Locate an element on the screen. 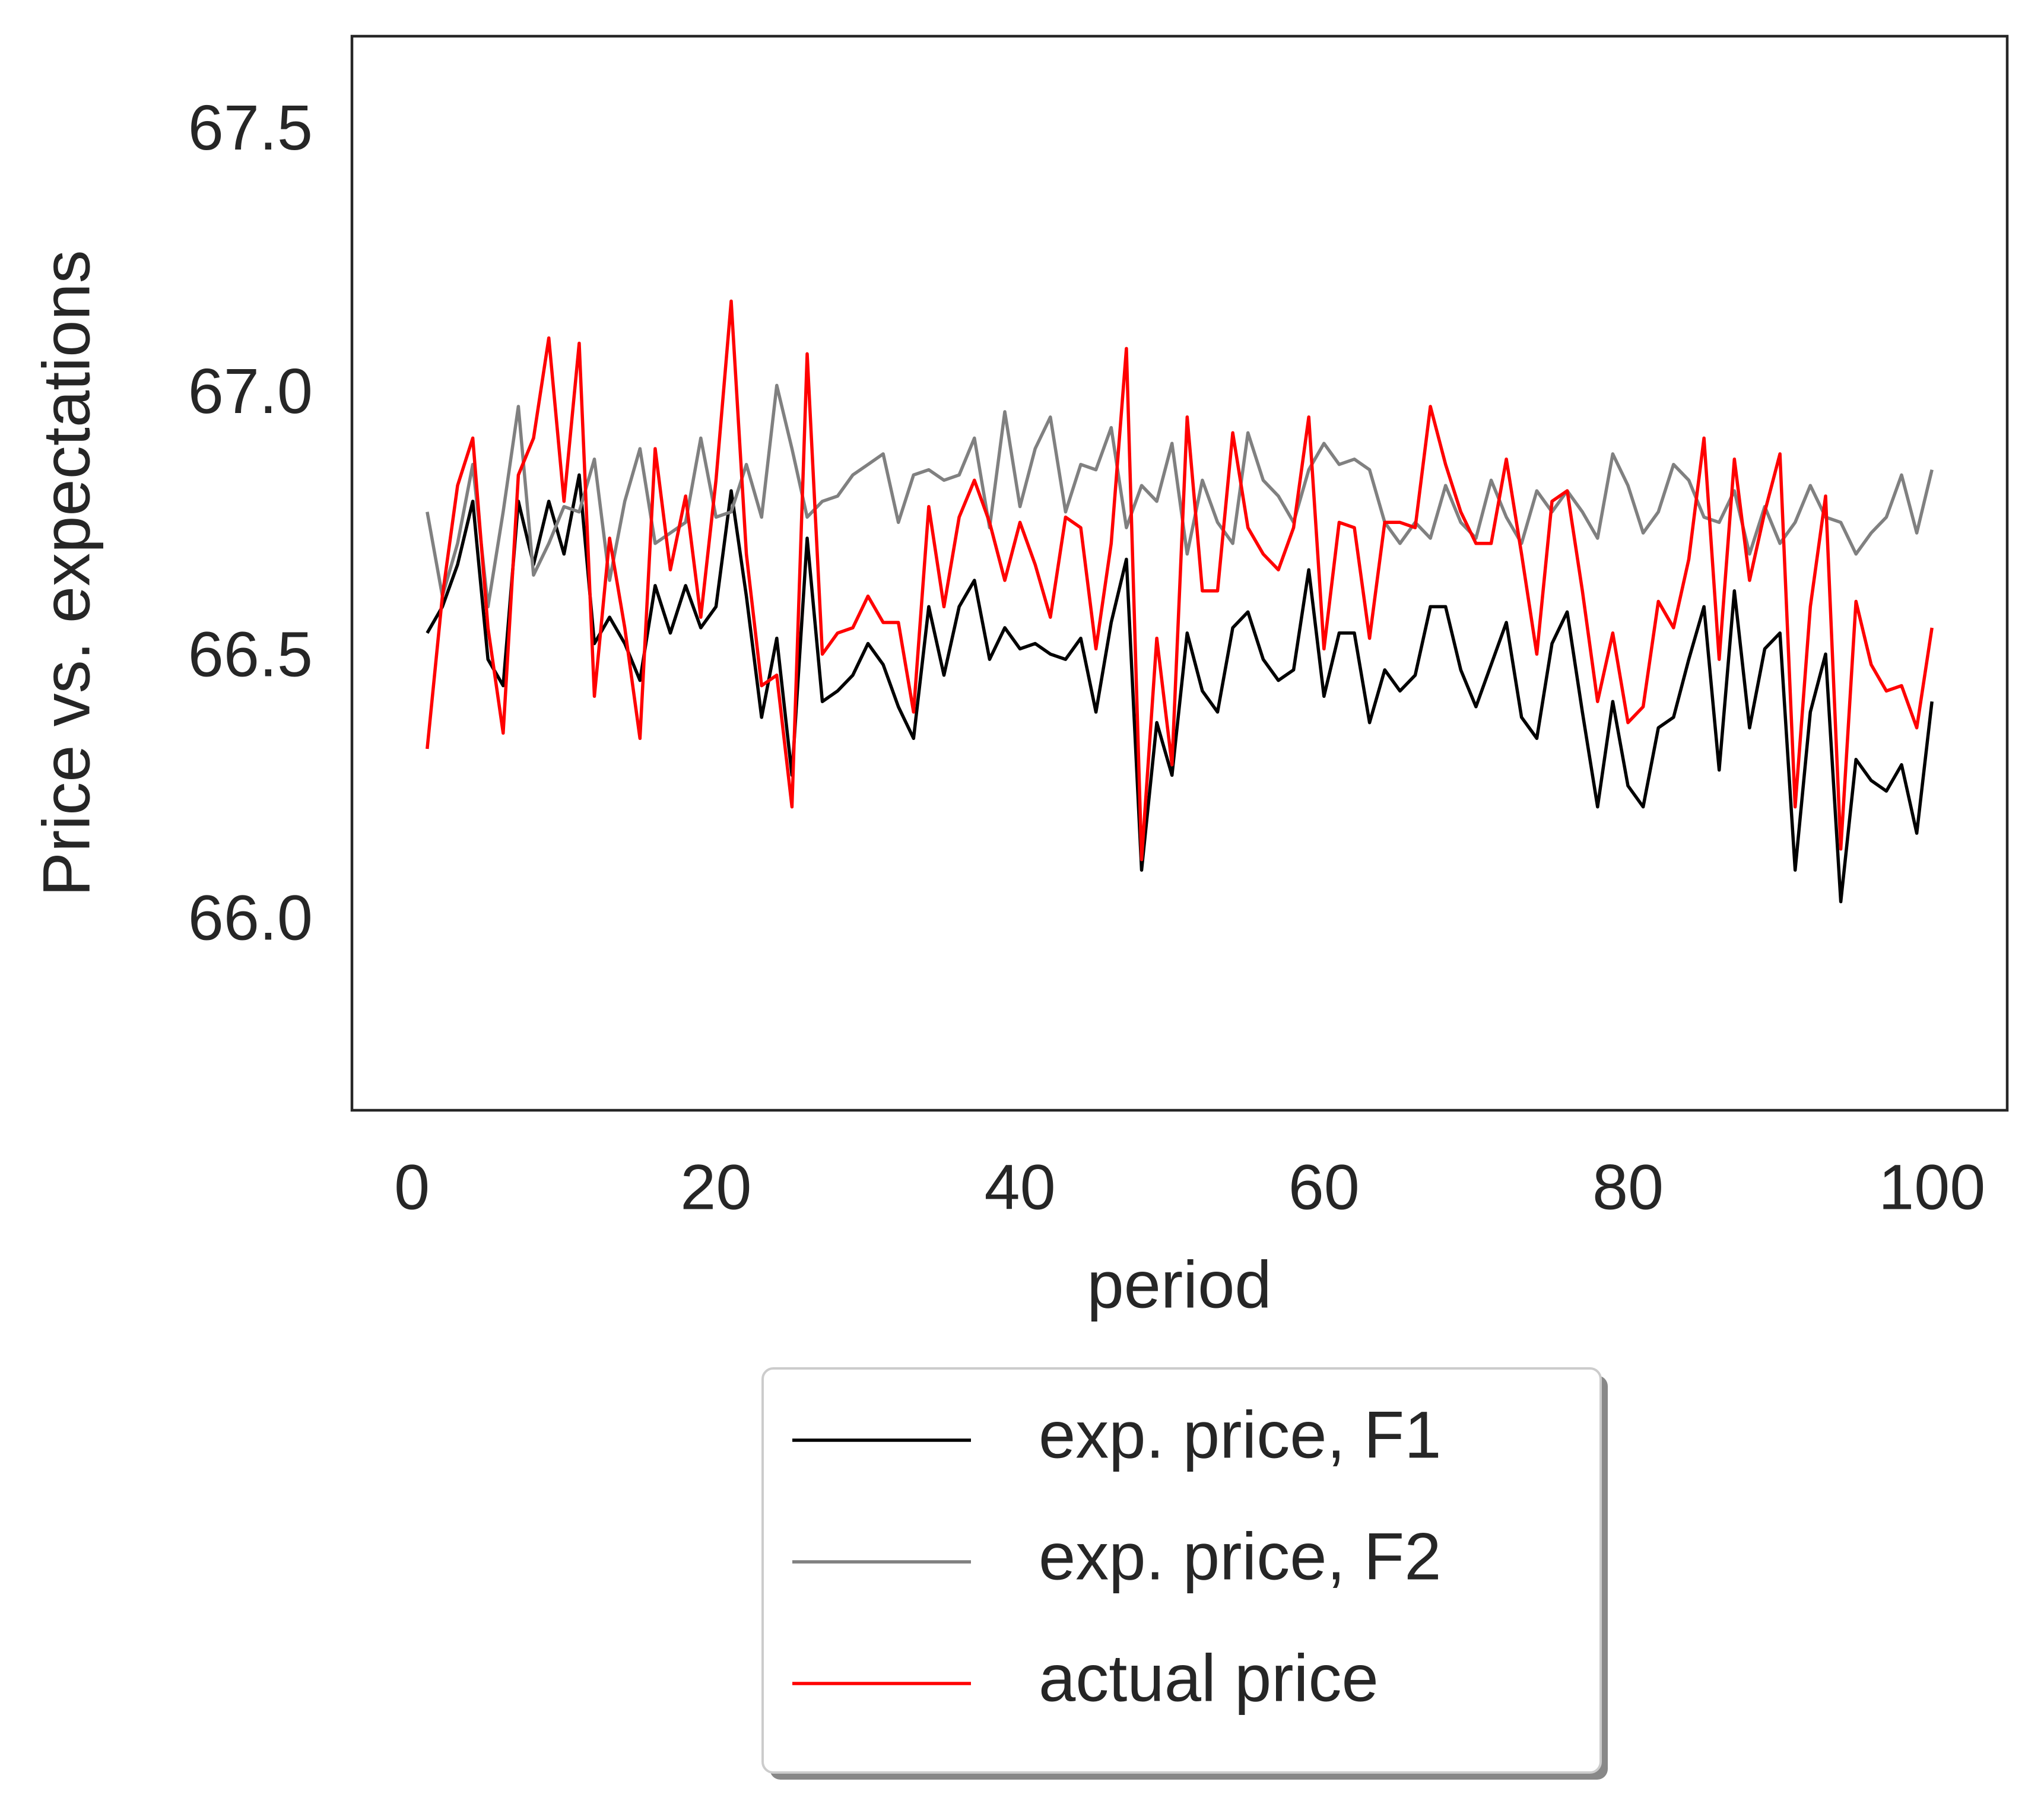  x-tick-label: 60 is located at coordinates (1324, 1187).